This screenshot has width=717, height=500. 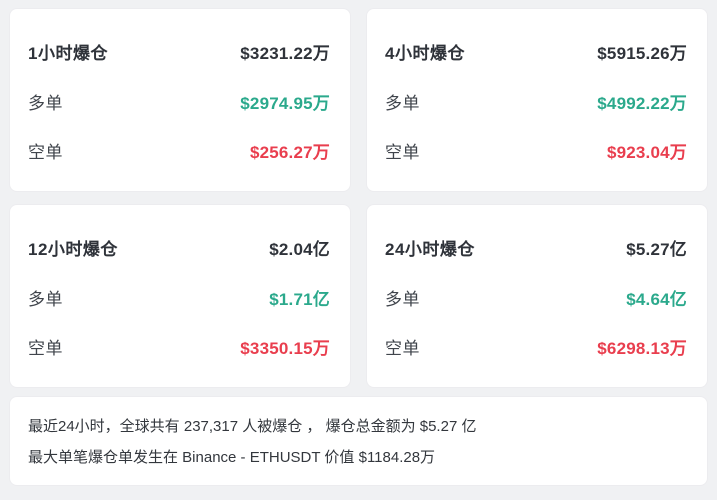 What do you see at coordinates (536, 346) in the screenshot?
I see `short-row: 空单 $6298.13万` at bounding box center [536, 346].